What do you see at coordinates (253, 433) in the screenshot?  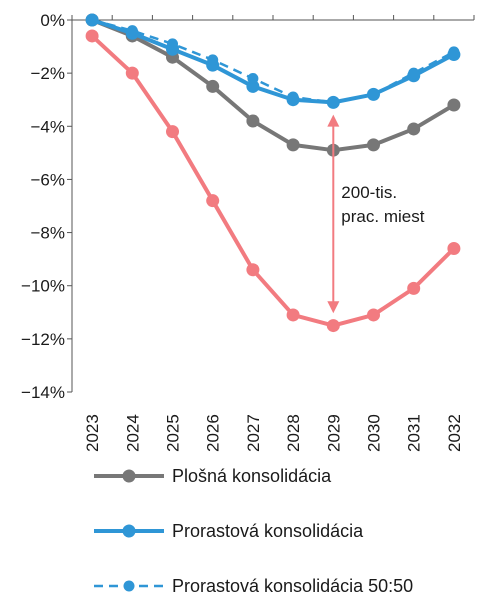 I see `x-tick-label: 2027` at bounding box center [253, 433].